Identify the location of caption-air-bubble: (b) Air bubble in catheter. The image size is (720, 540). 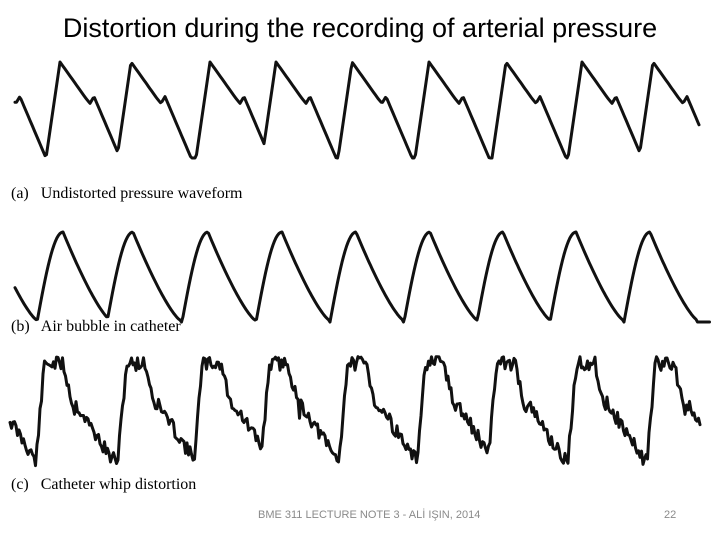
(96, 326).